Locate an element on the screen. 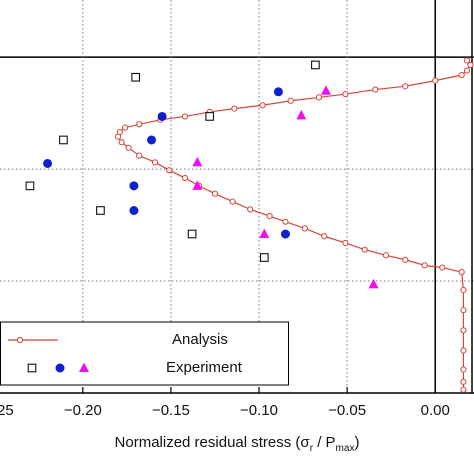  x-tick-label: −0.20 is located at coordinates (83, 410).